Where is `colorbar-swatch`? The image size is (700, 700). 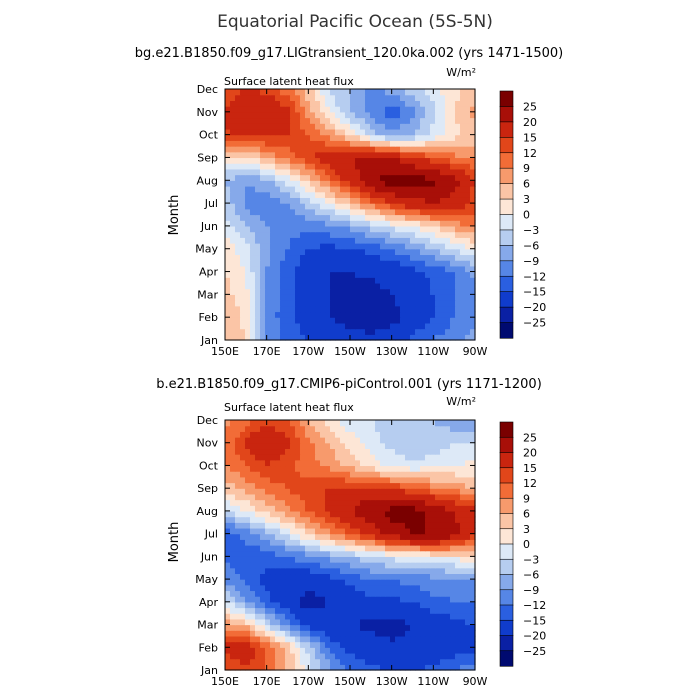 colorbar-swatch is located at coordinates (506, 628).